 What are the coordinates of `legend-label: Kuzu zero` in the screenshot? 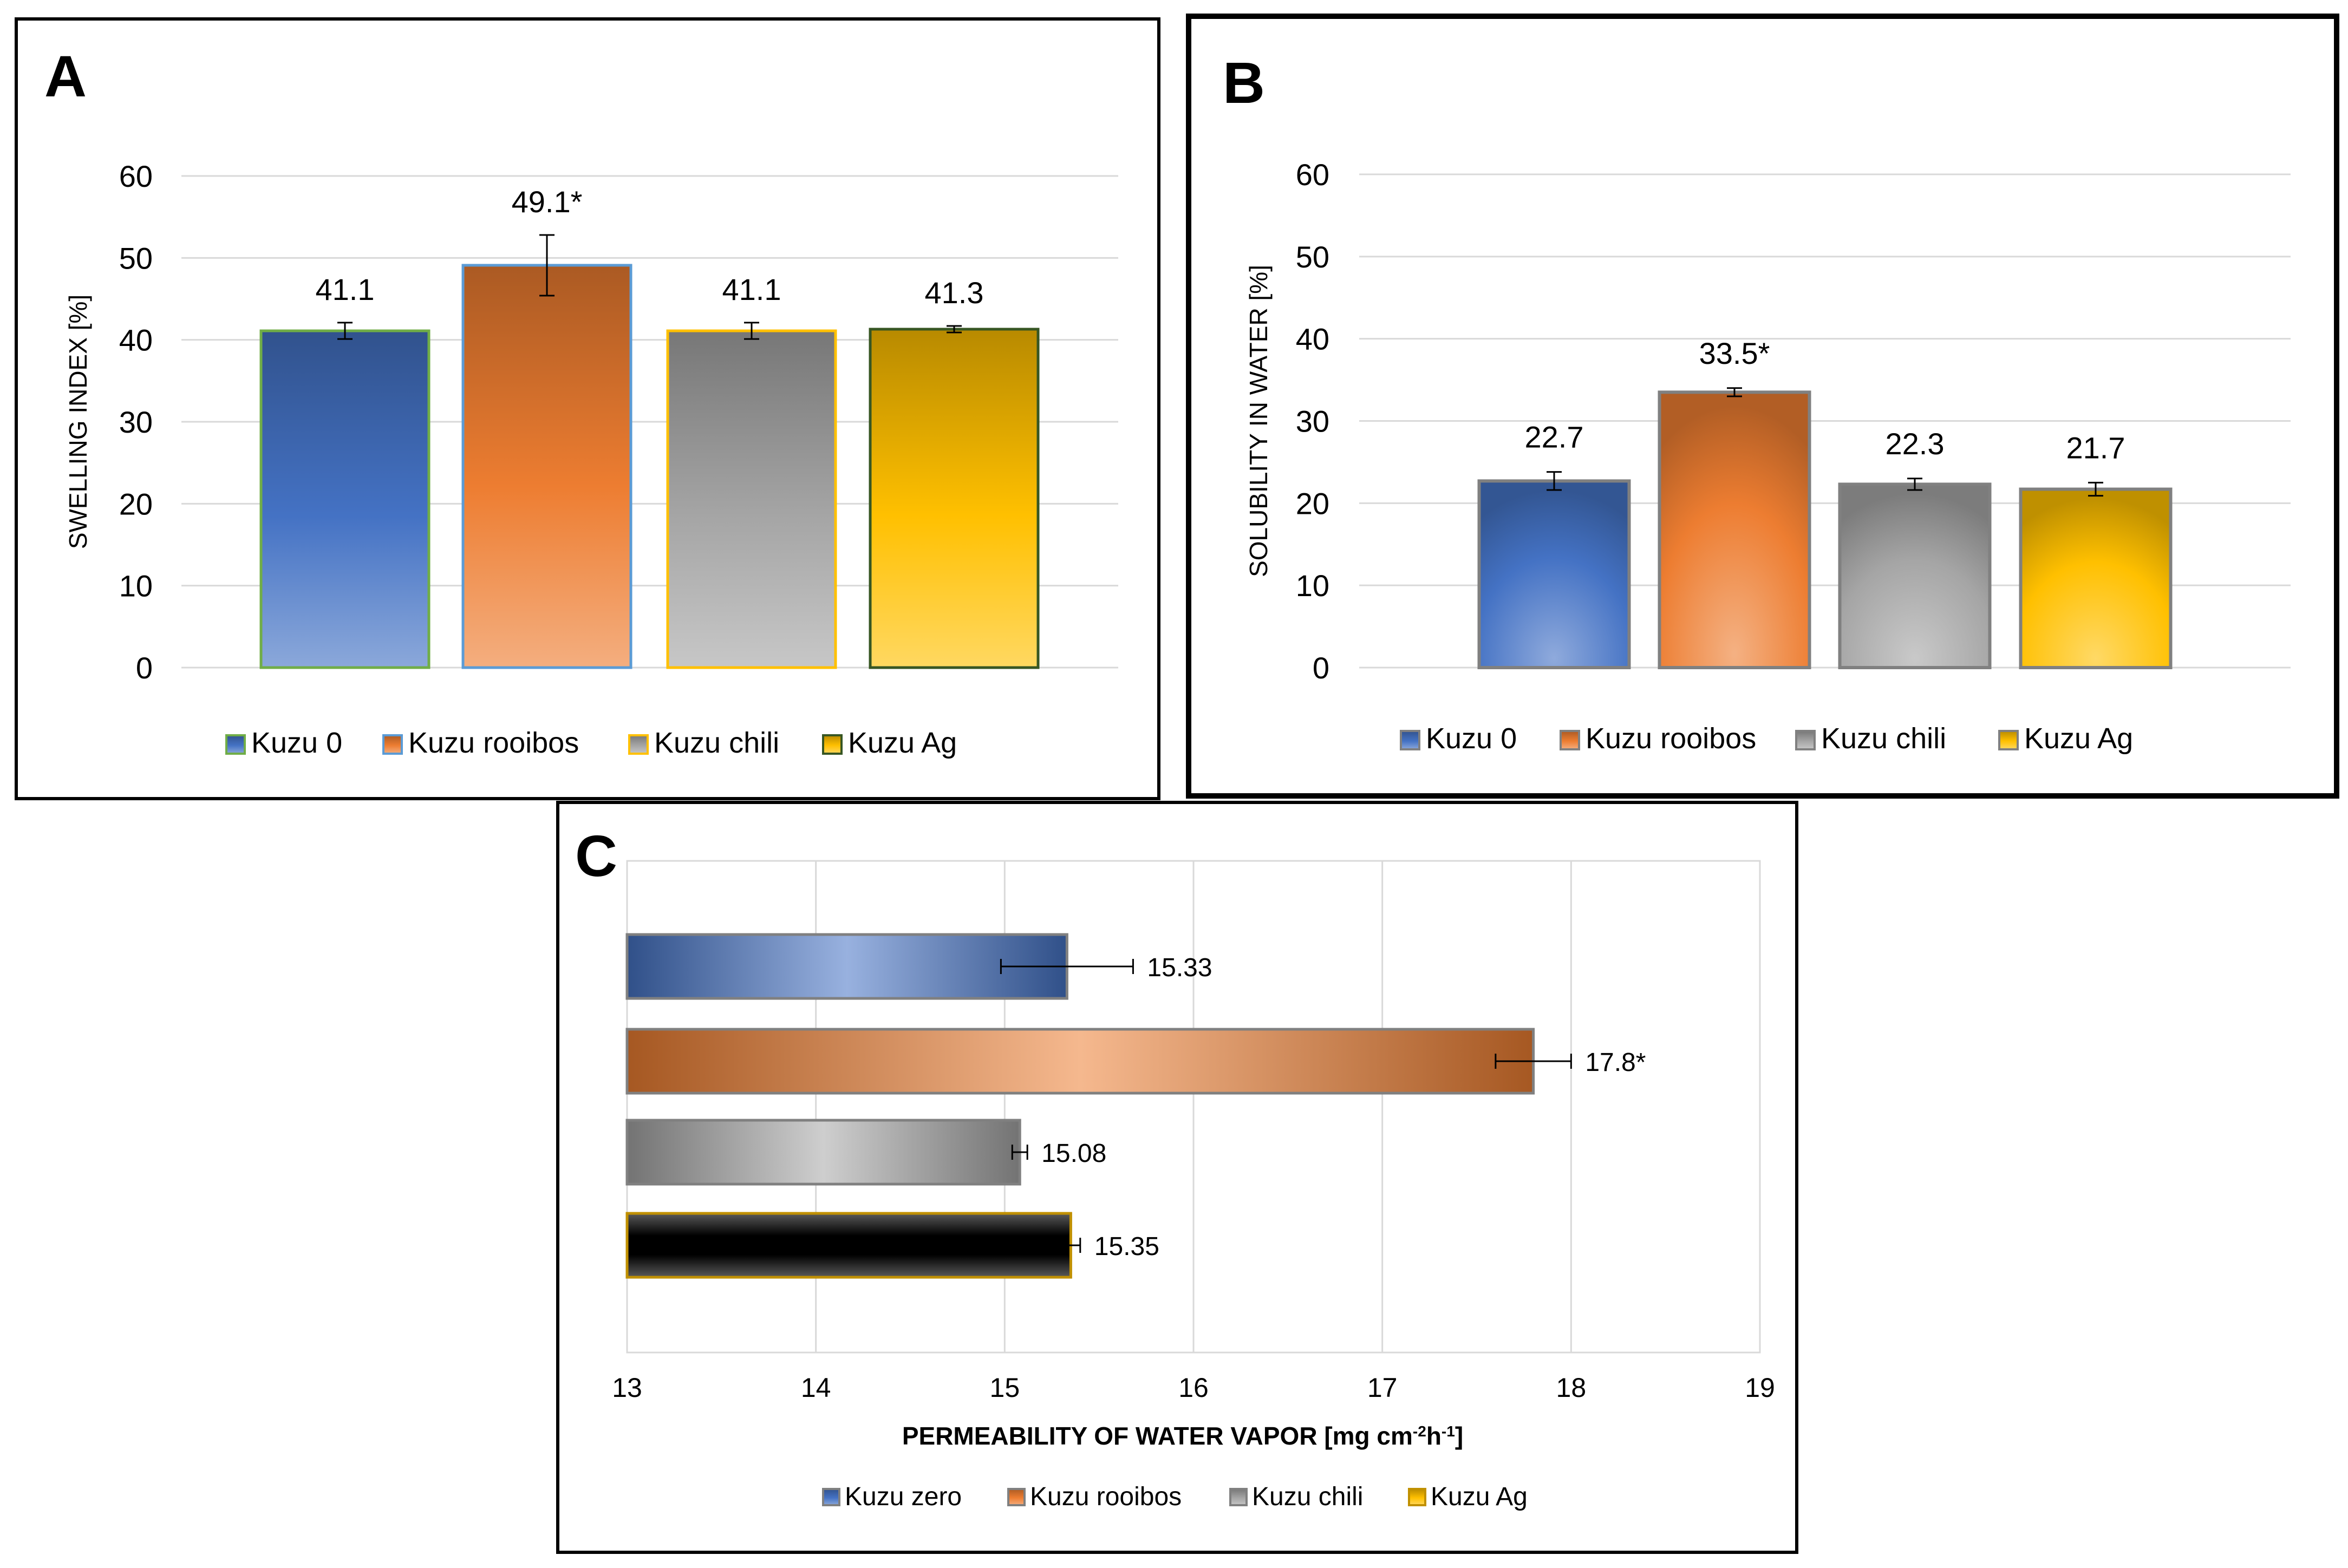 It's located at (904, 1496).